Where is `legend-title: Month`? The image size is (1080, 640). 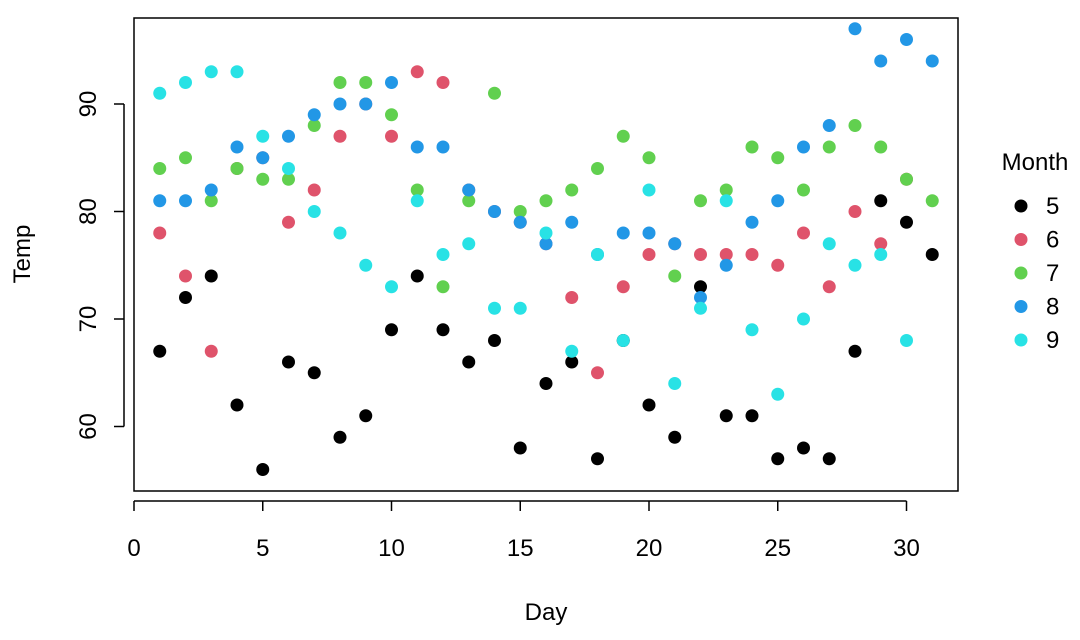
legend-title: Month is located at coordinates (1035, 162).